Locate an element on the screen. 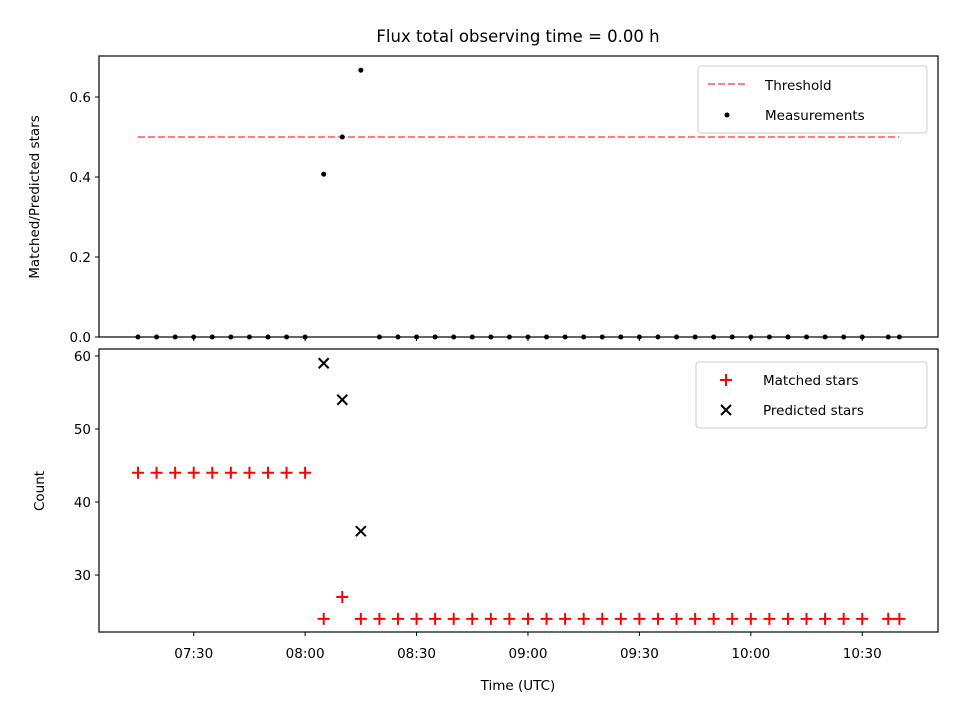  legend-predicted-label: Predicted stars is located at coordinates (813, 411).